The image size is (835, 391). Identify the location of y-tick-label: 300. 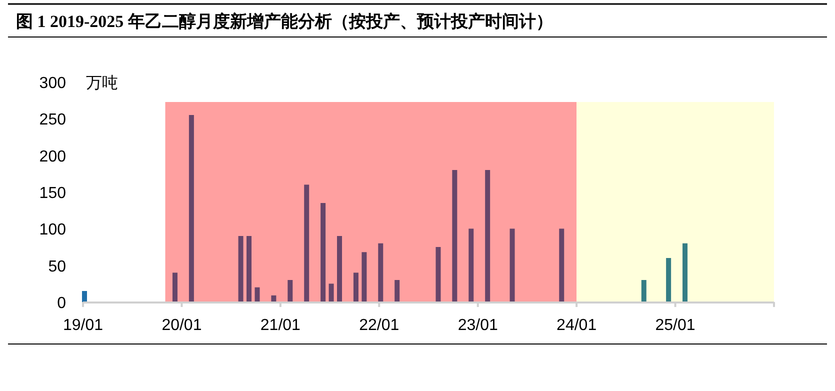
(52, 83).